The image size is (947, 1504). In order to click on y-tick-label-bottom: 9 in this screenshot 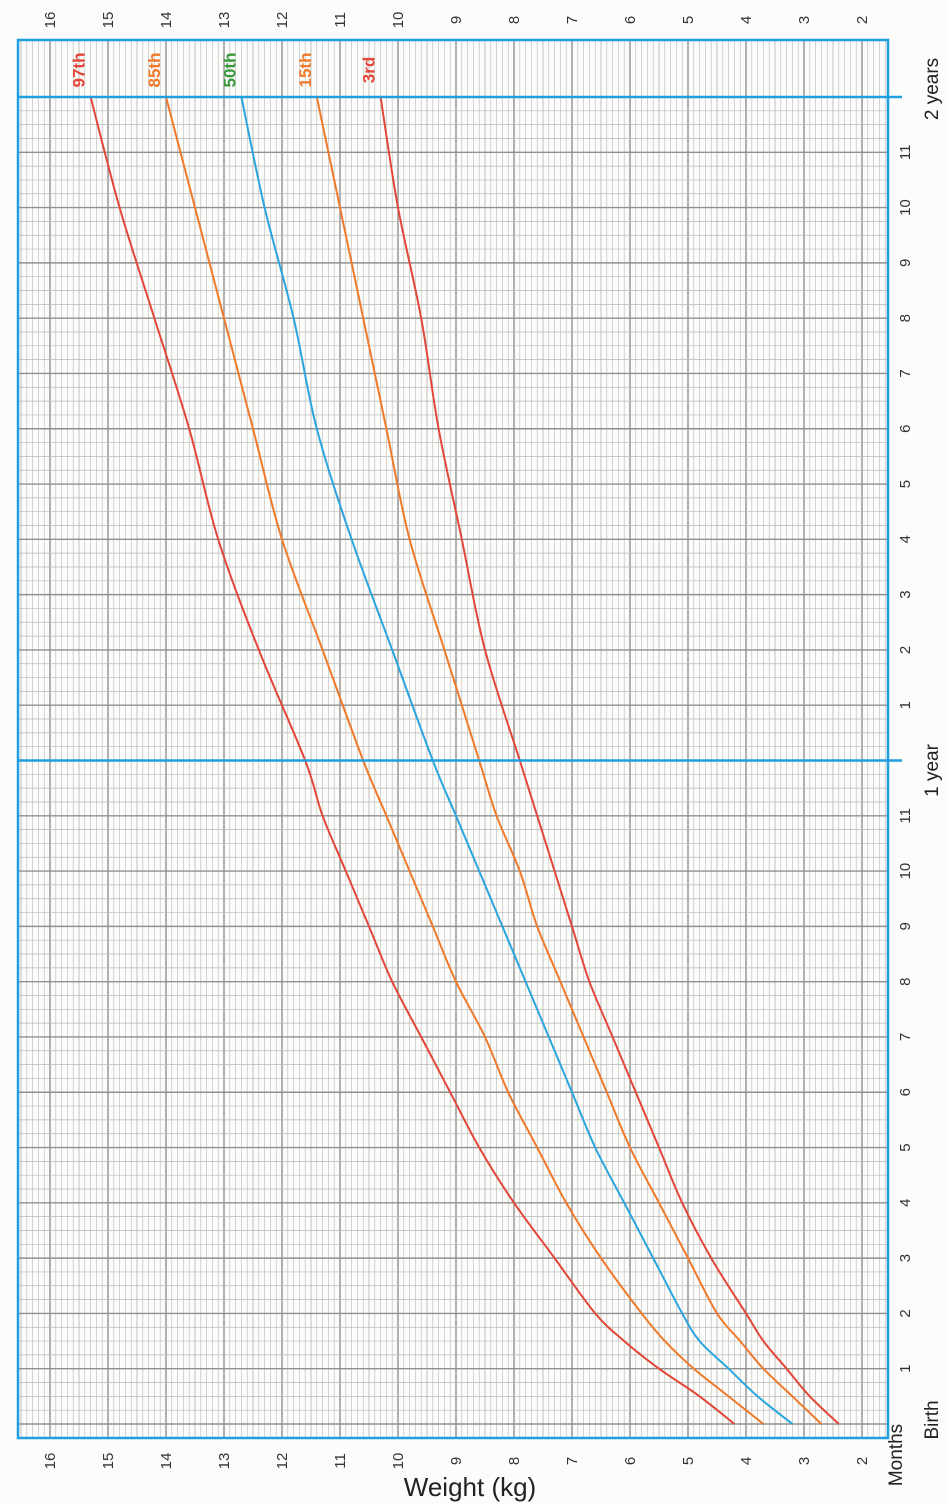, I will do `click(456, 1461)`.